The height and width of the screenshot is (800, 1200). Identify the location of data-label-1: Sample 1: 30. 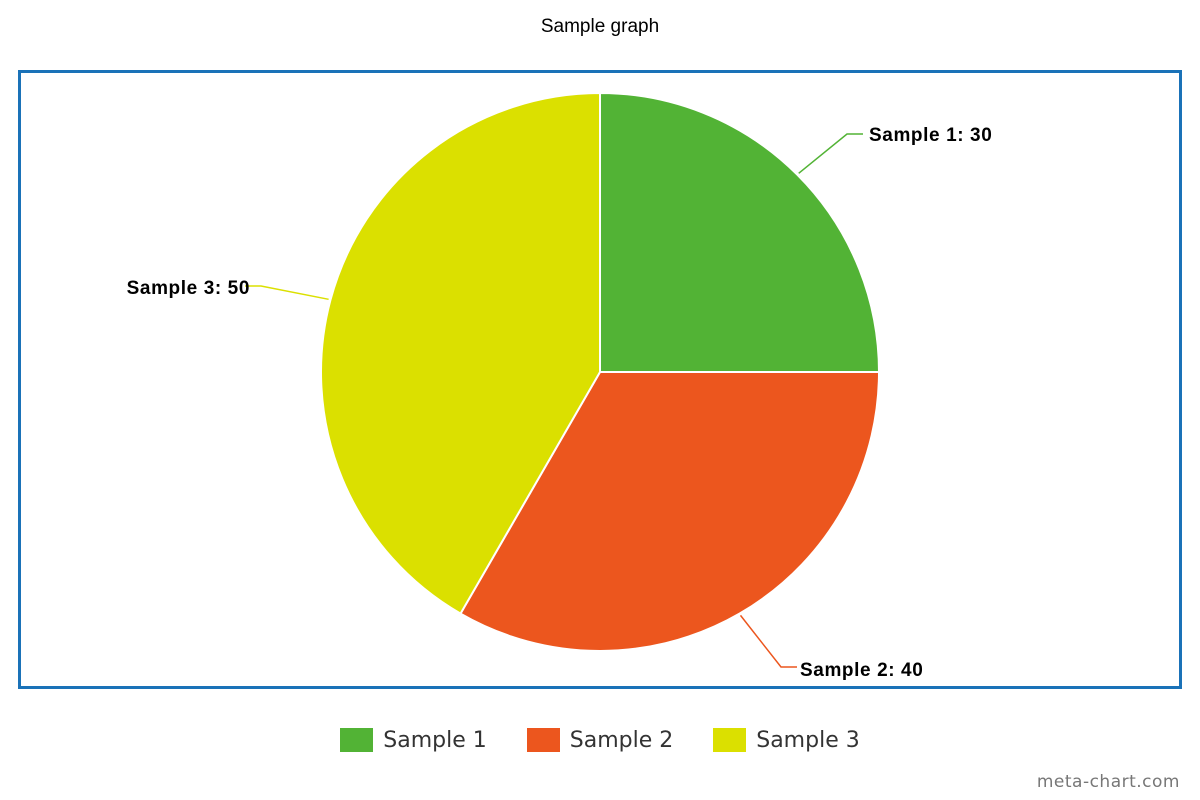
(930, 135).